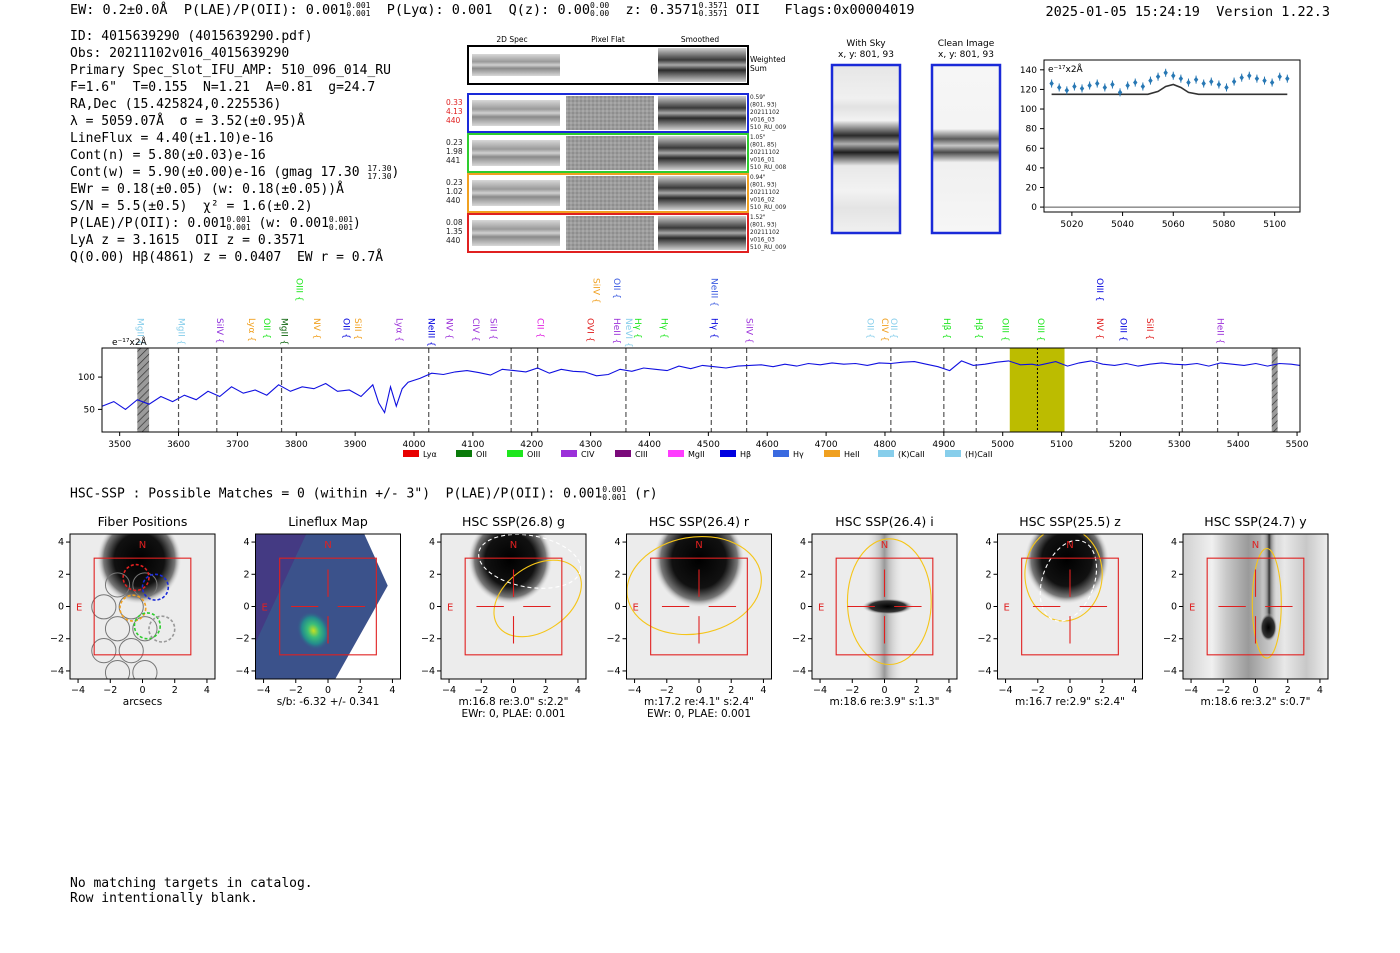  Describe the element at coordinates (1028, 110) in the screenshot. I see `zoom-y-tick-label: 100` at that location.